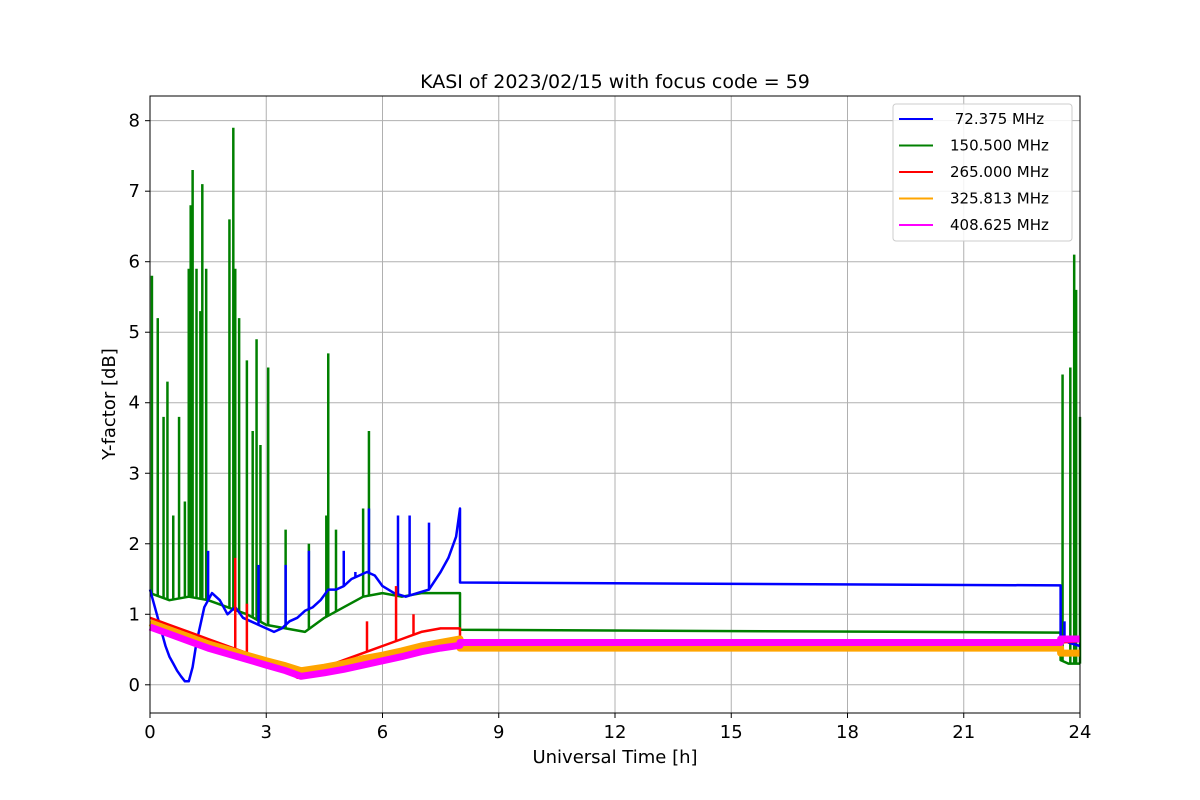  I want to click on y-tick-label: 2, so click(134, 544).